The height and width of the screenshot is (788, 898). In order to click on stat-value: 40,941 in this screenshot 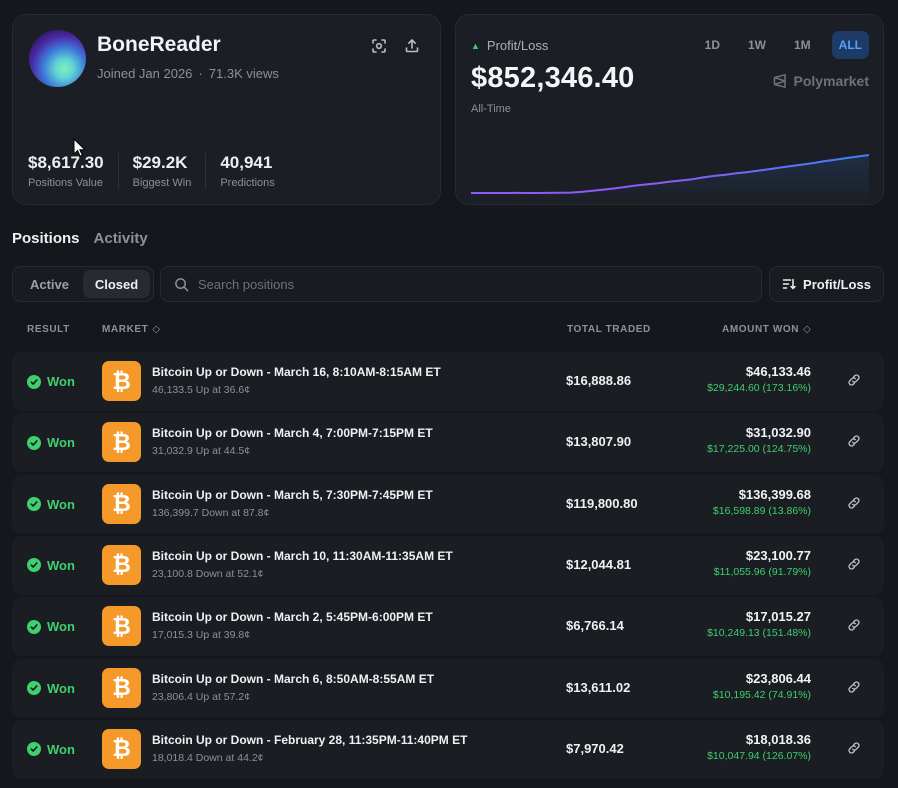, I will do `click(246, 162)`.